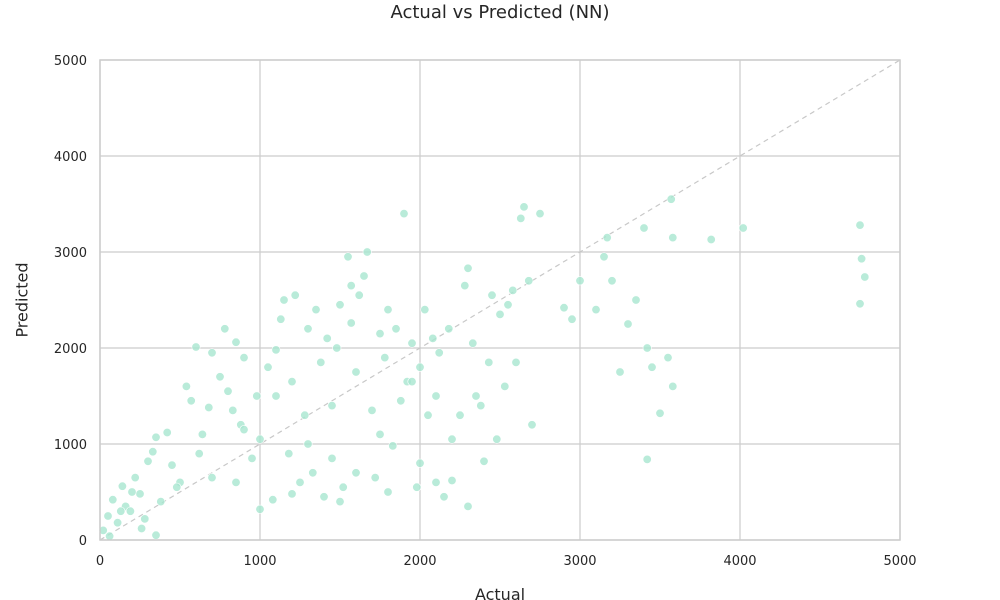  Describe the element at coordinates (739, 561) in the screenshot. I see `x-tick-label: 4000` at that location.